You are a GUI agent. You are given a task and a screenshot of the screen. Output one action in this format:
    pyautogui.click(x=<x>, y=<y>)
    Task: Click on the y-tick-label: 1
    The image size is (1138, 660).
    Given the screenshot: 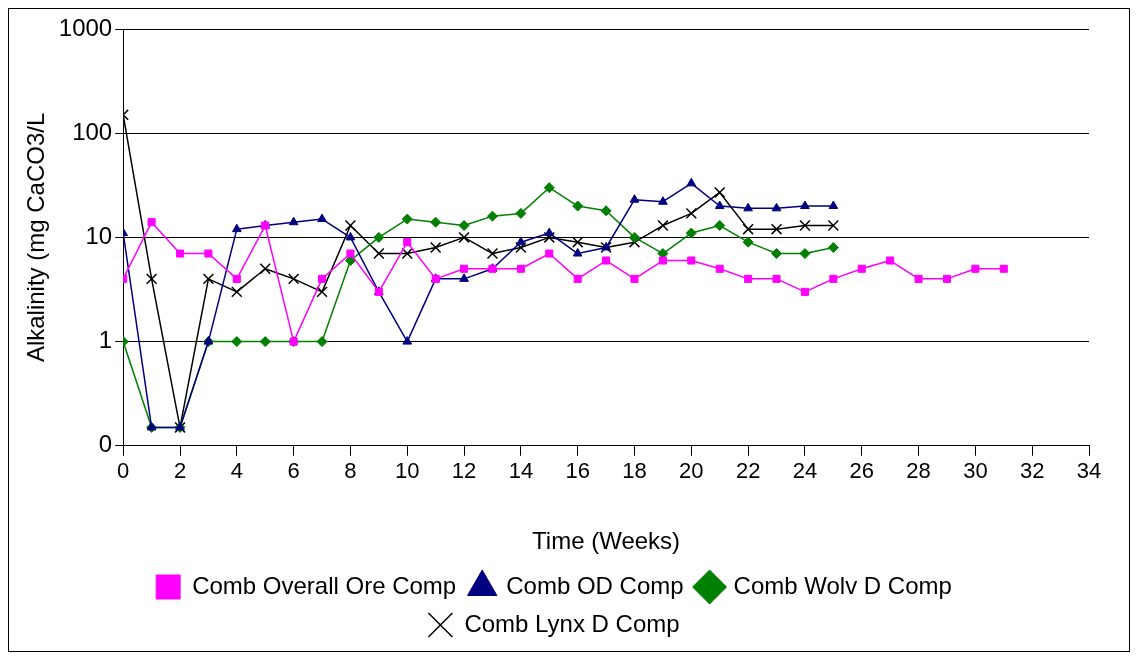 What is the action you would take?
    pyautogui.click(x=105, y=340)
    